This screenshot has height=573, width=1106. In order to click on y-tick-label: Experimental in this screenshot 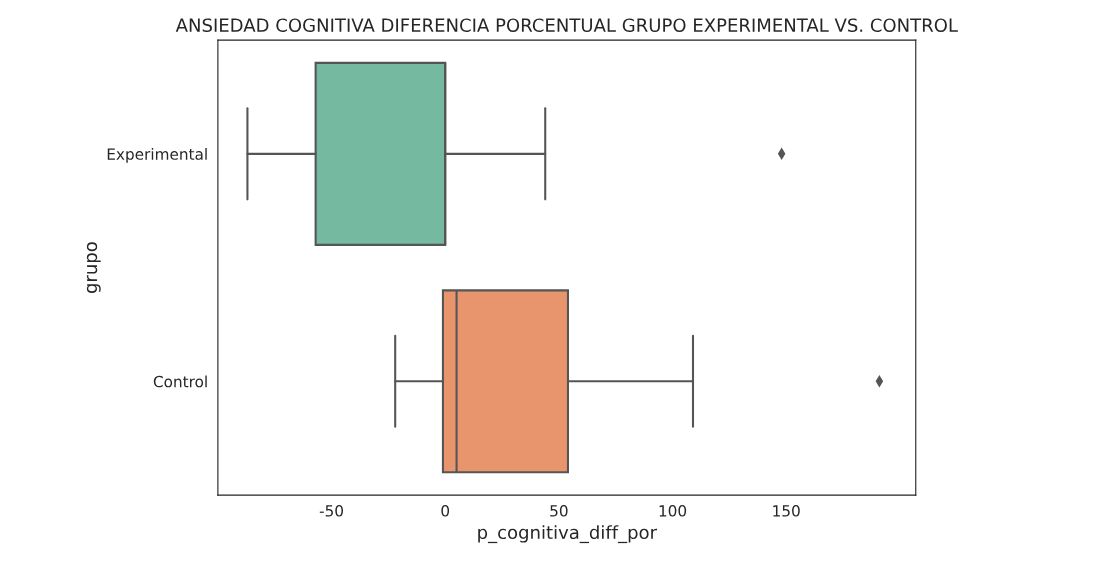, I will do `click(157, 155)`.